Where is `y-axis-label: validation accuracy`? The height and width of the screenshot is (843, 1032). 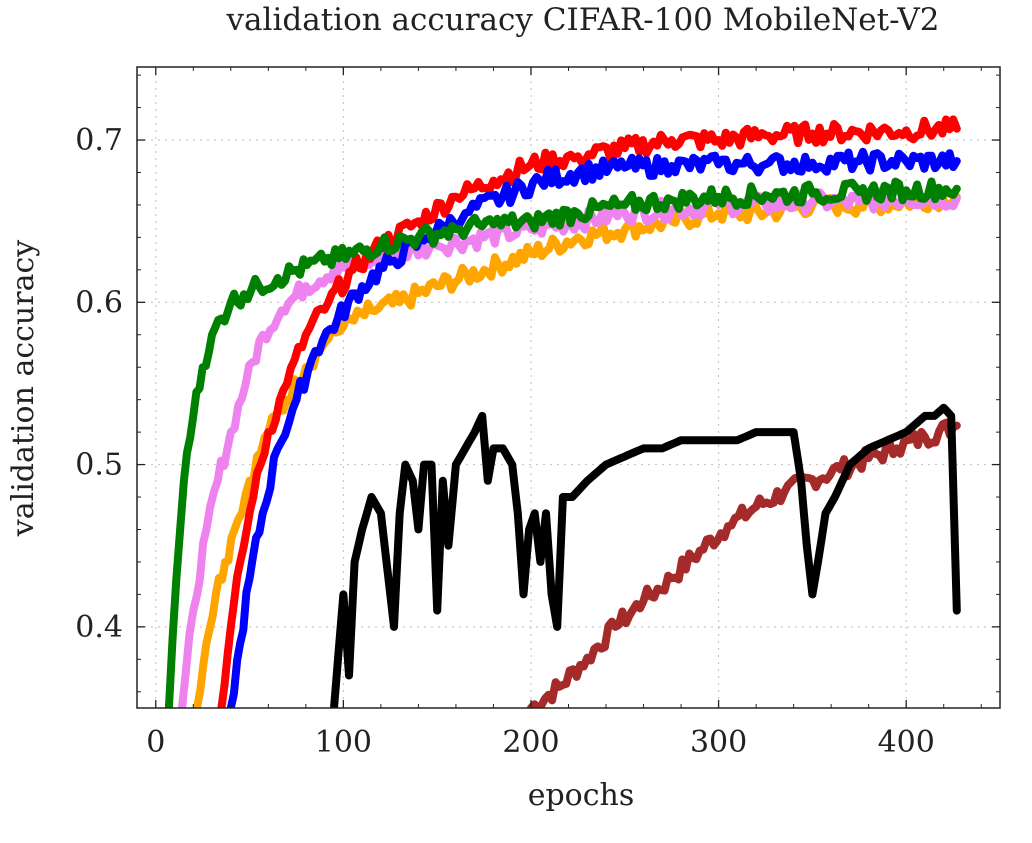 y-axis-label: validation accuracy is located at coordinates (23, 389).